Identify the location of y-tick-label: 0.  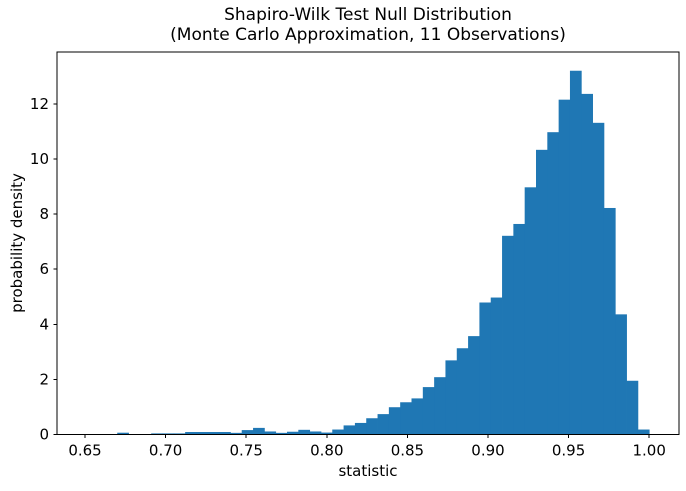
(44, 435).